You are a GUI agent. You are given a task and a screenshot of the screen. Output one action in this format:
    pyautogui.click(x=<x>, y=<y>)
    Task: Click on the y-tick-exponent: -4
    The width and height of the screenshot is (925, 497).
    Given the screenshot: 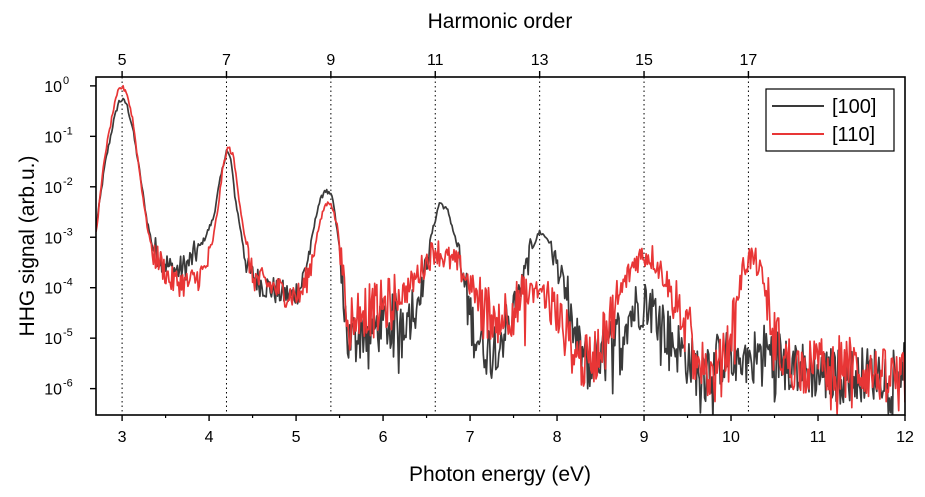 What is the action you would take?
    pyautogui.click(x=68, y=283)
    